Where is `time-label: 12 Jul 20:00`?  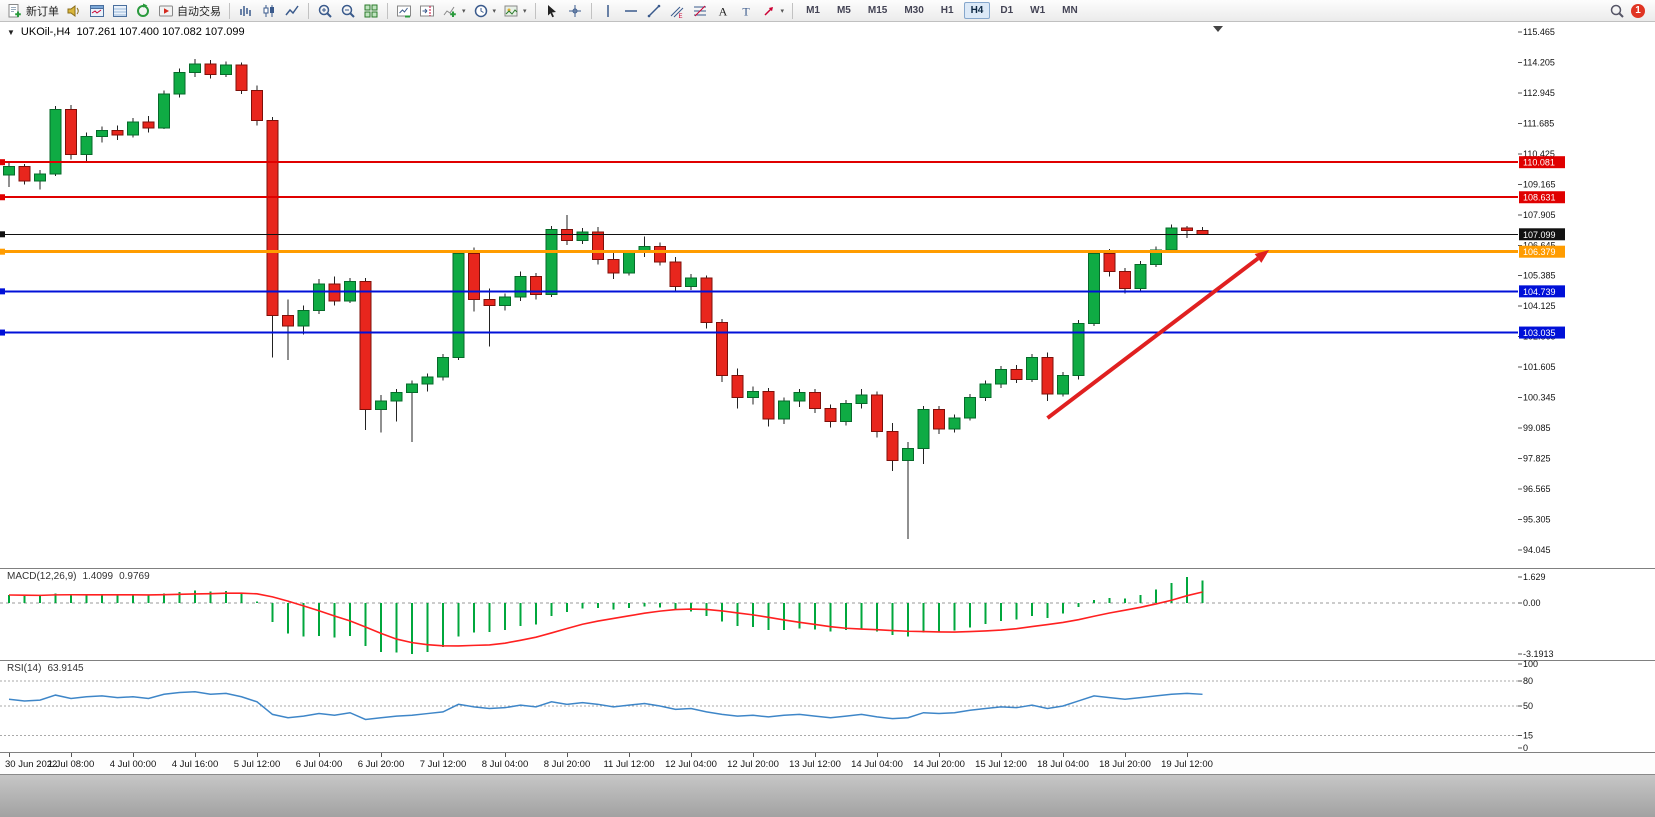
time-label: 12 Jul 20:00 is located at coordinates (753, 764).